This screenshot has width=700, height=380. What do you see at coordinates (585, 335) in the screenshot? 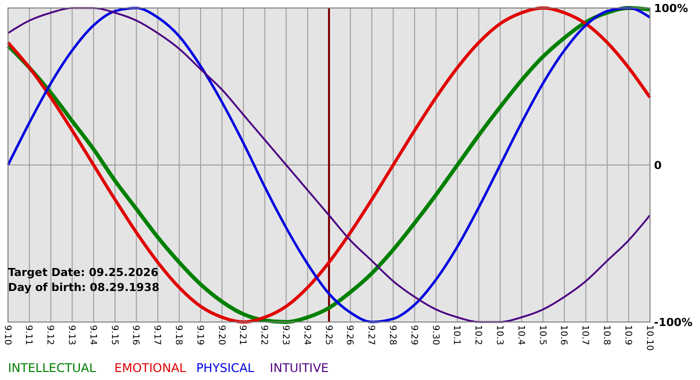
I see `x-tick-label: 10.7` at bounding box center [585, 335].